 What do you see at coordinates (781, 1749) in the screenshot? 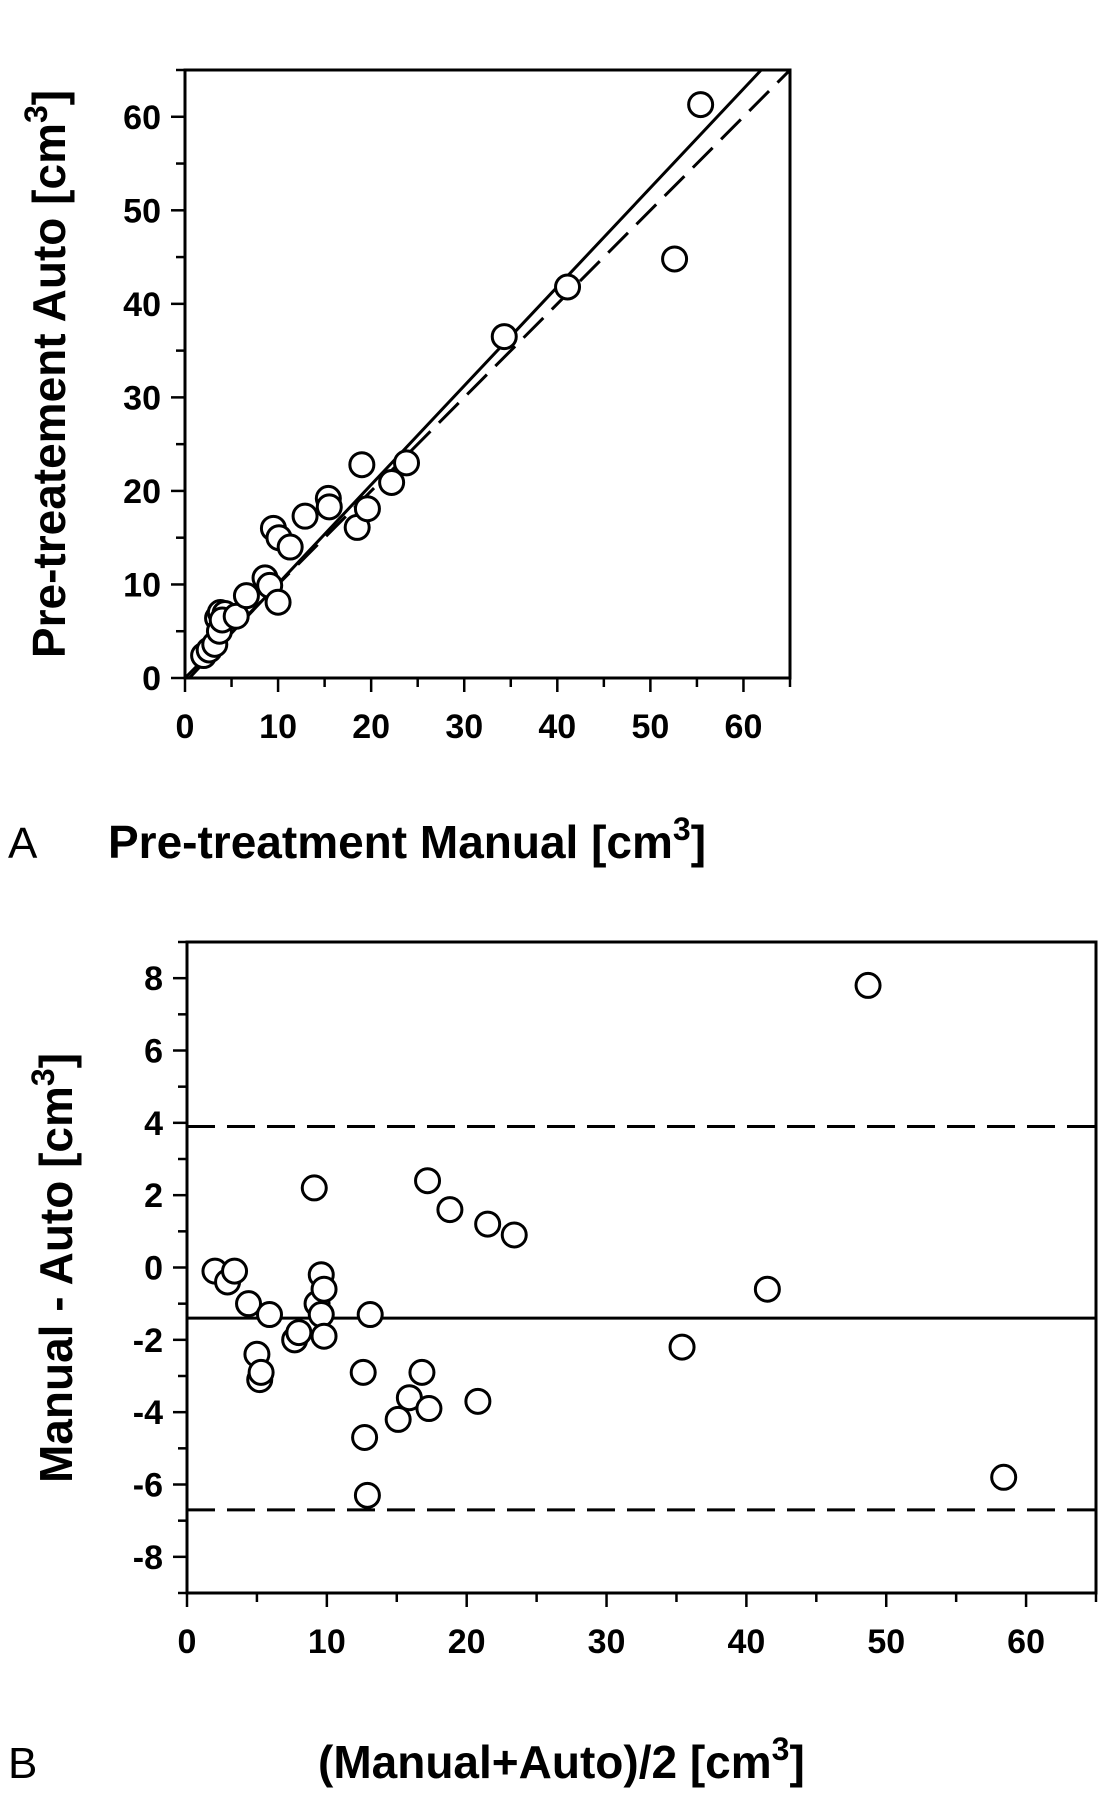
I see `x-axis-label-b-superscript: 3` at bounding box center [781, 1749].